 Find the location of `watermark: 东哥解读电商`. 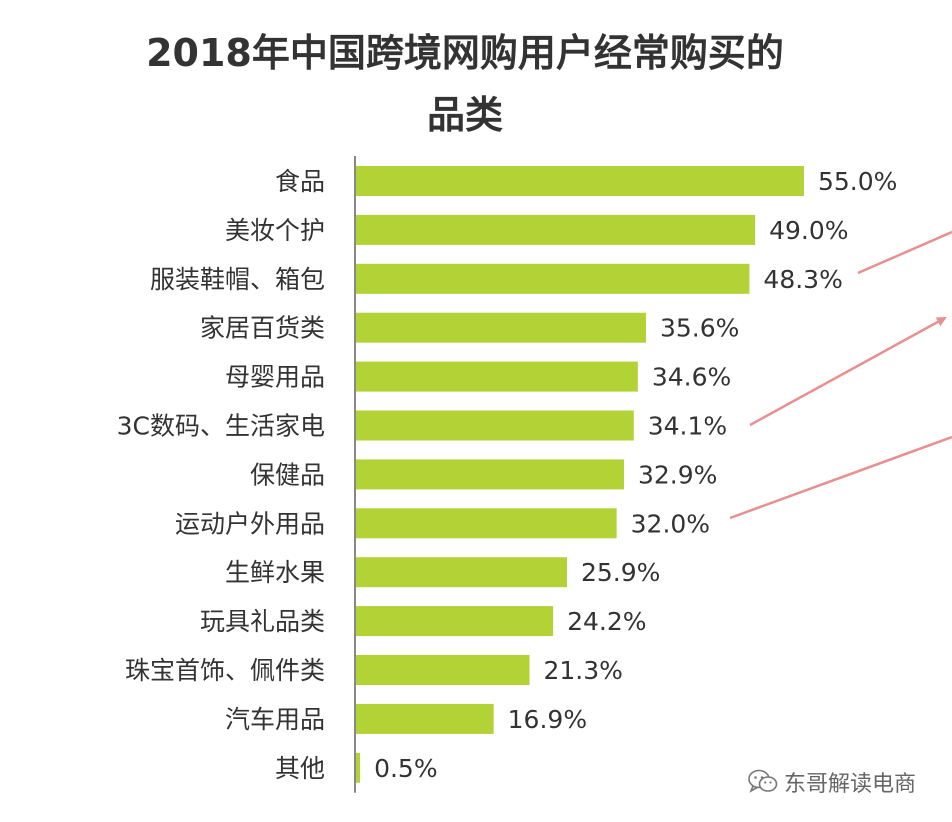

watermark: 东哥解读电商 is located at coordinates (832, 782).